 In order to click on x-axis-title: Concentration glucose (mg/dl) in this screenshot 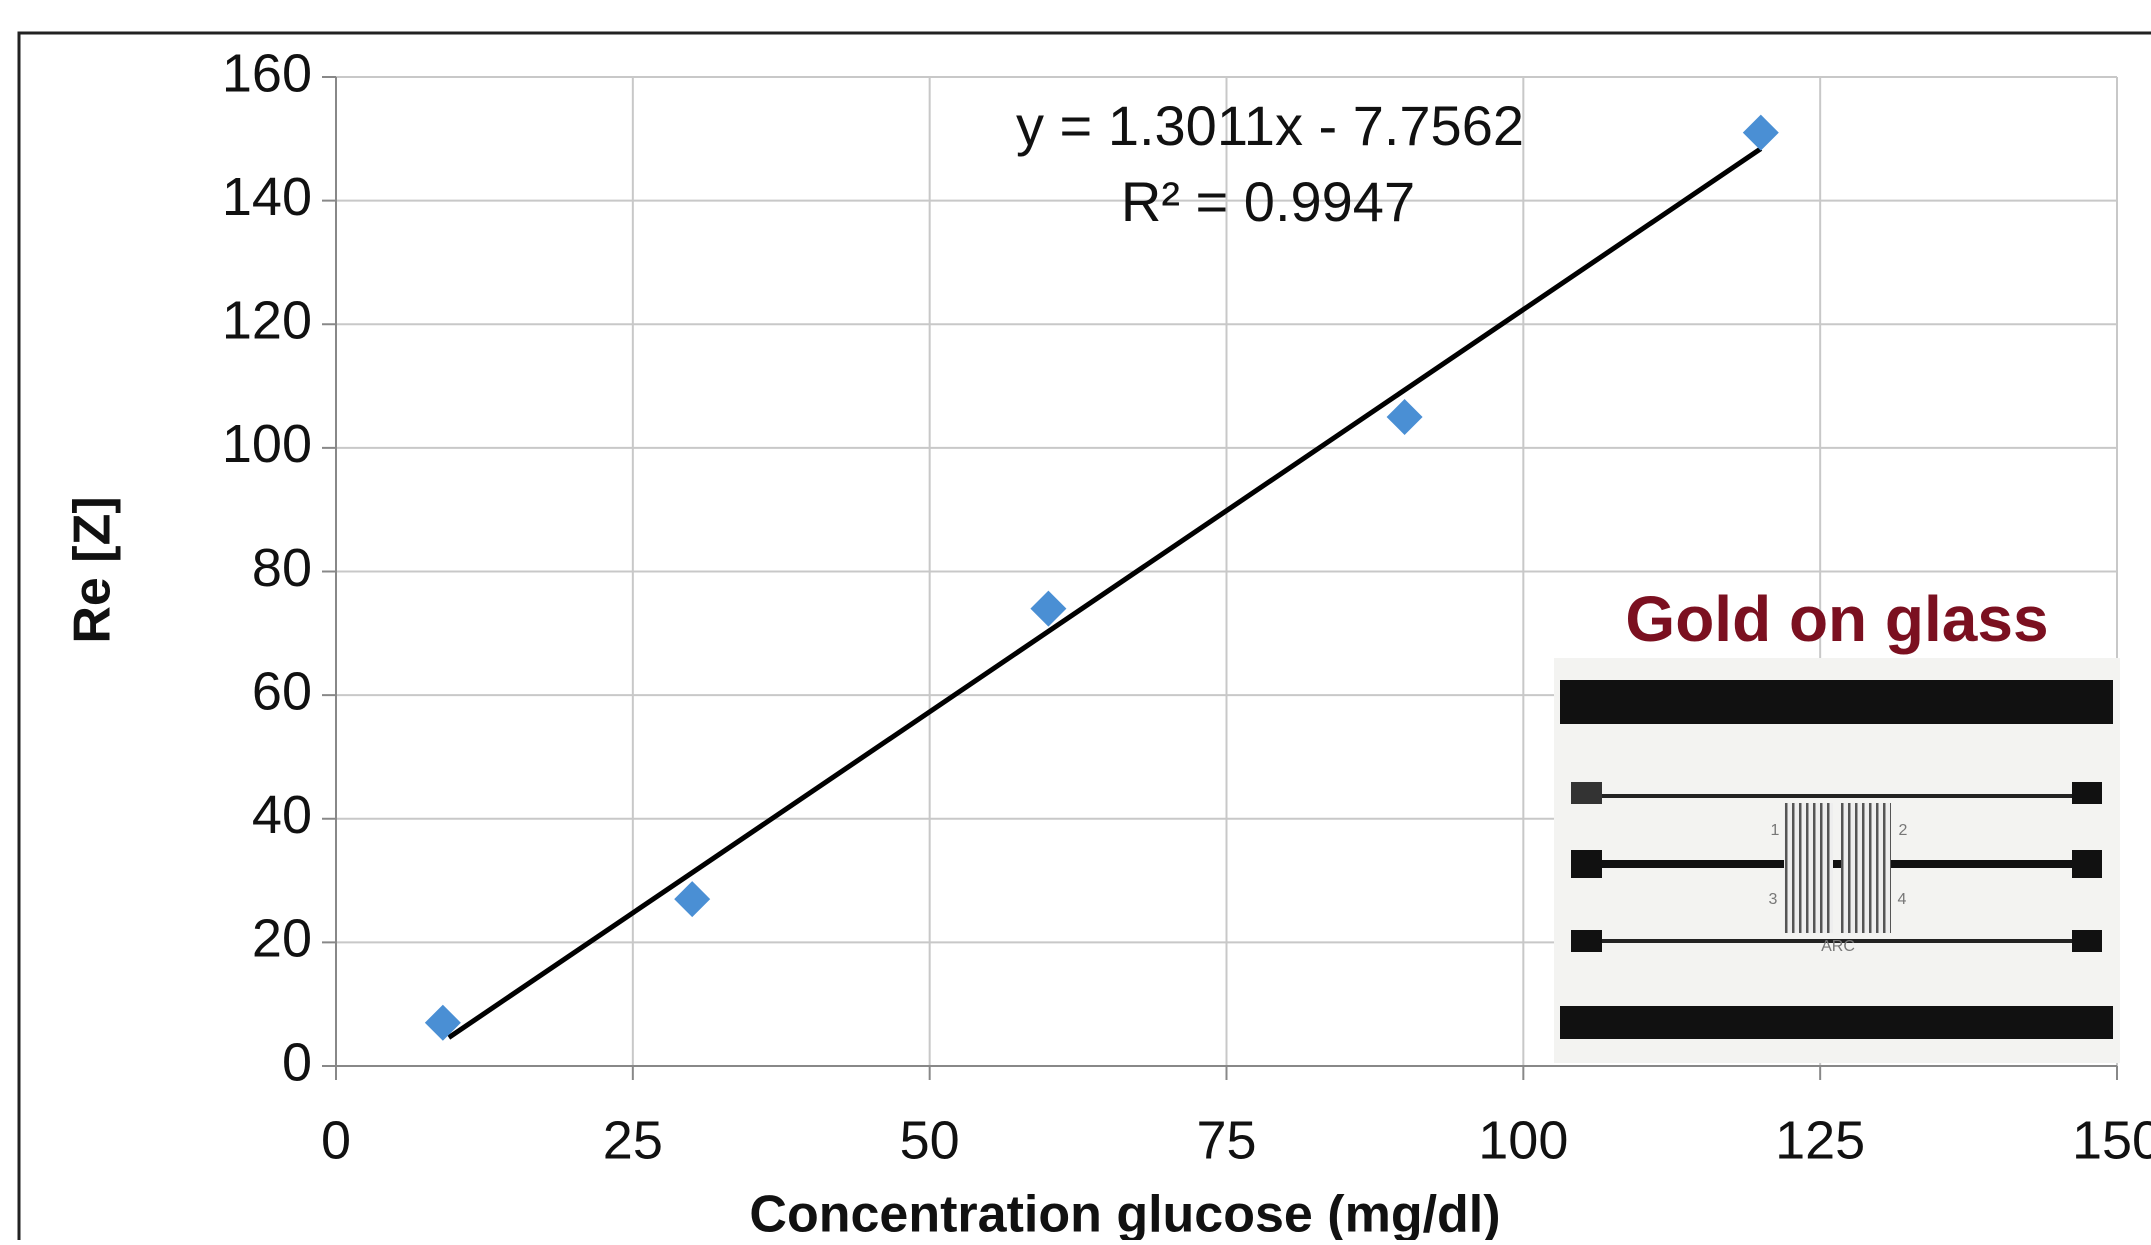, I will do `click(1124, 1213)`.